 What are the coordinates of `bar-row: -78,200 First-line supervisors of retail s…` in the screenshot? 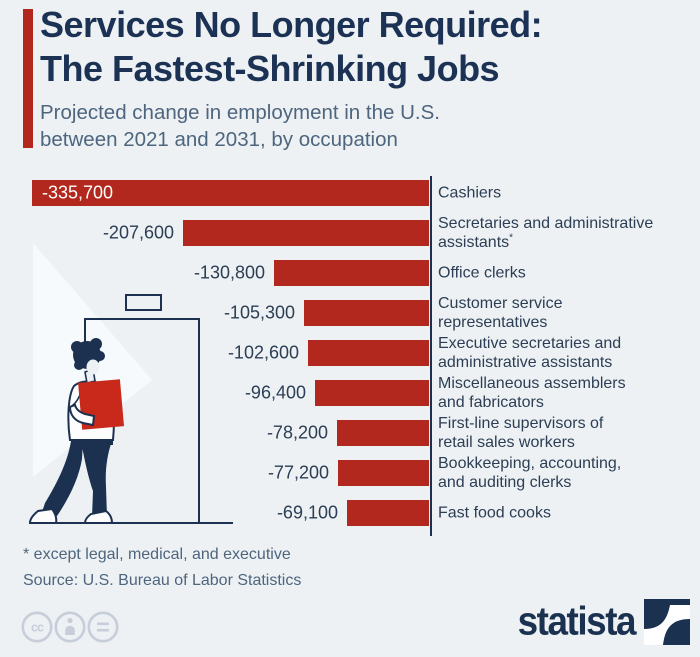 It's located at (362, 433).